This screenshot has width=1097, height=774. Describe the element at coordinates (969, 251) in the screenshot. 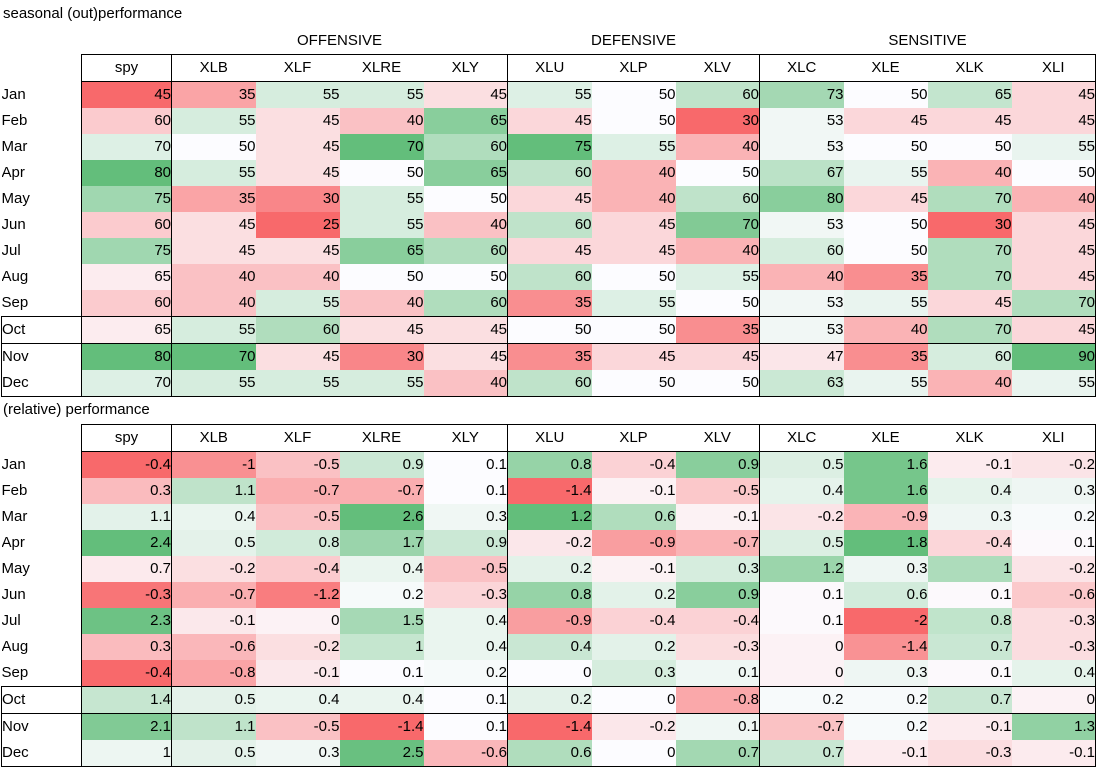

I see `value-cell-Jul-XLK: 70` at that location.